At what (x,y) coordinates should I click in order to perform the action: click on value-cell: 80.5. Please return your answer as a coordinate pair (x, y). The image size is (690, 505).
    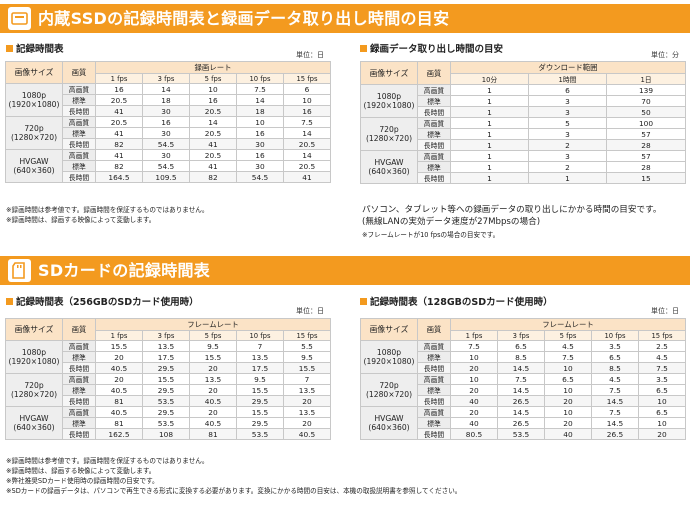
    Looking at the image, I should click on (474, 434).